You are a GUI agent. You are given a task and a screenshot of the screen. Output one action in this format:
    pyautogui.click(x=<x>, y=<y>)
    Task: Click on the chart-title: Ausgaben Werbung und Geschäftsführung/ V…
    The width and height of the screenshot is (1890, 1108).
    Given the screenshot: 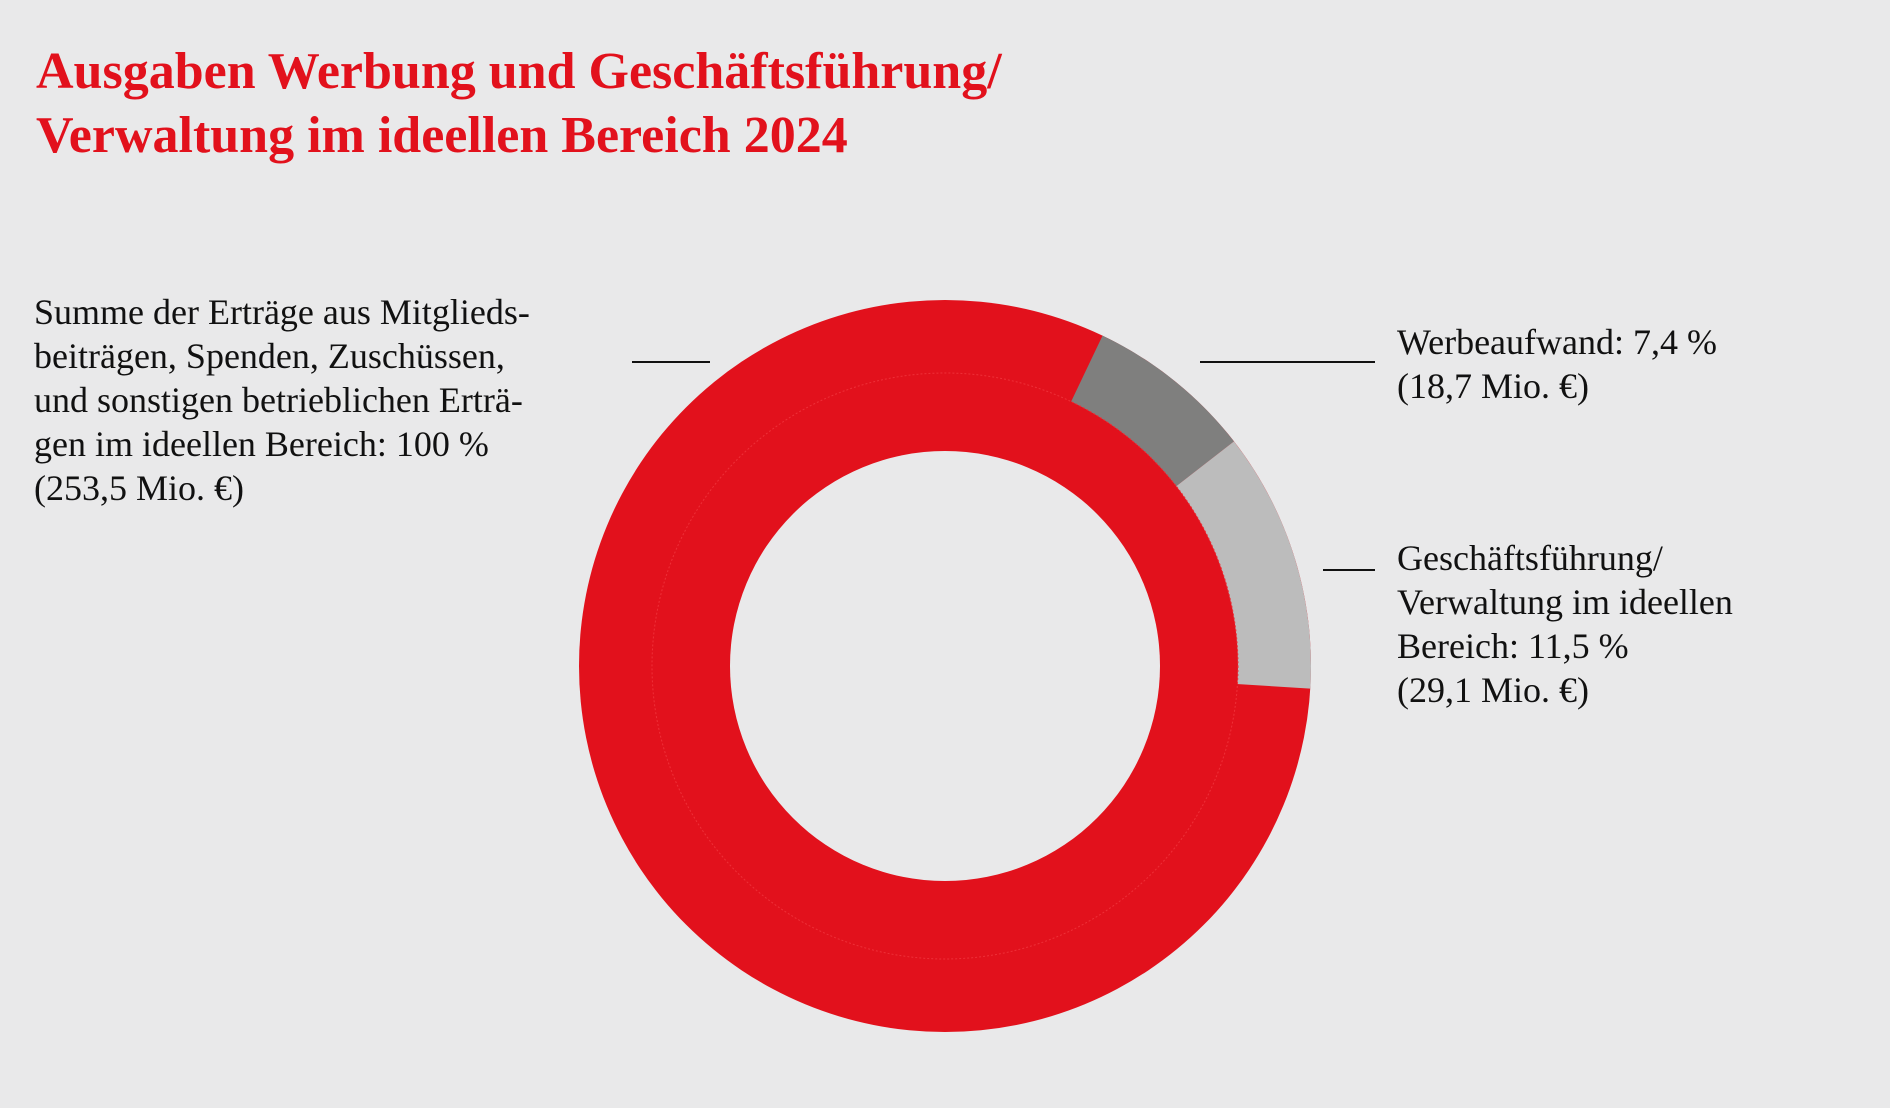 What is the action you would take?
    pyautogui.click(x=519, y=104)
    